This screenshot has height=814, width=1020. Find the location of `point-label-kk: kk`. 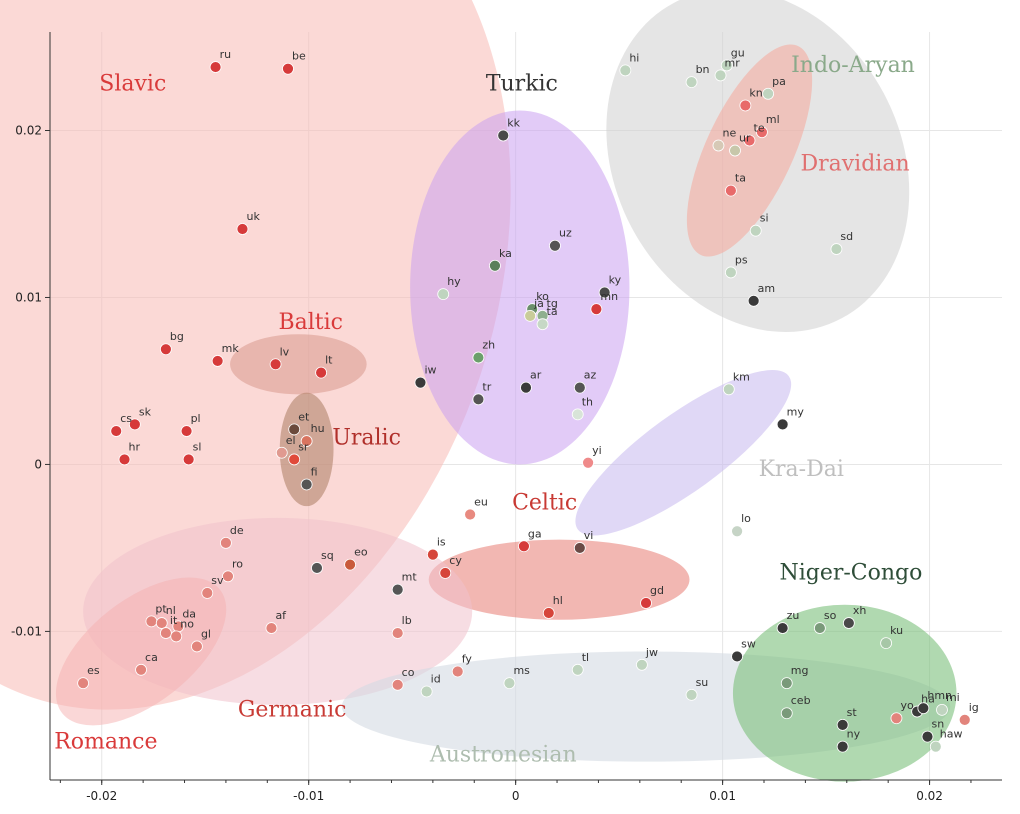

point-label-kk: kk is located at coordinates (513, 123).